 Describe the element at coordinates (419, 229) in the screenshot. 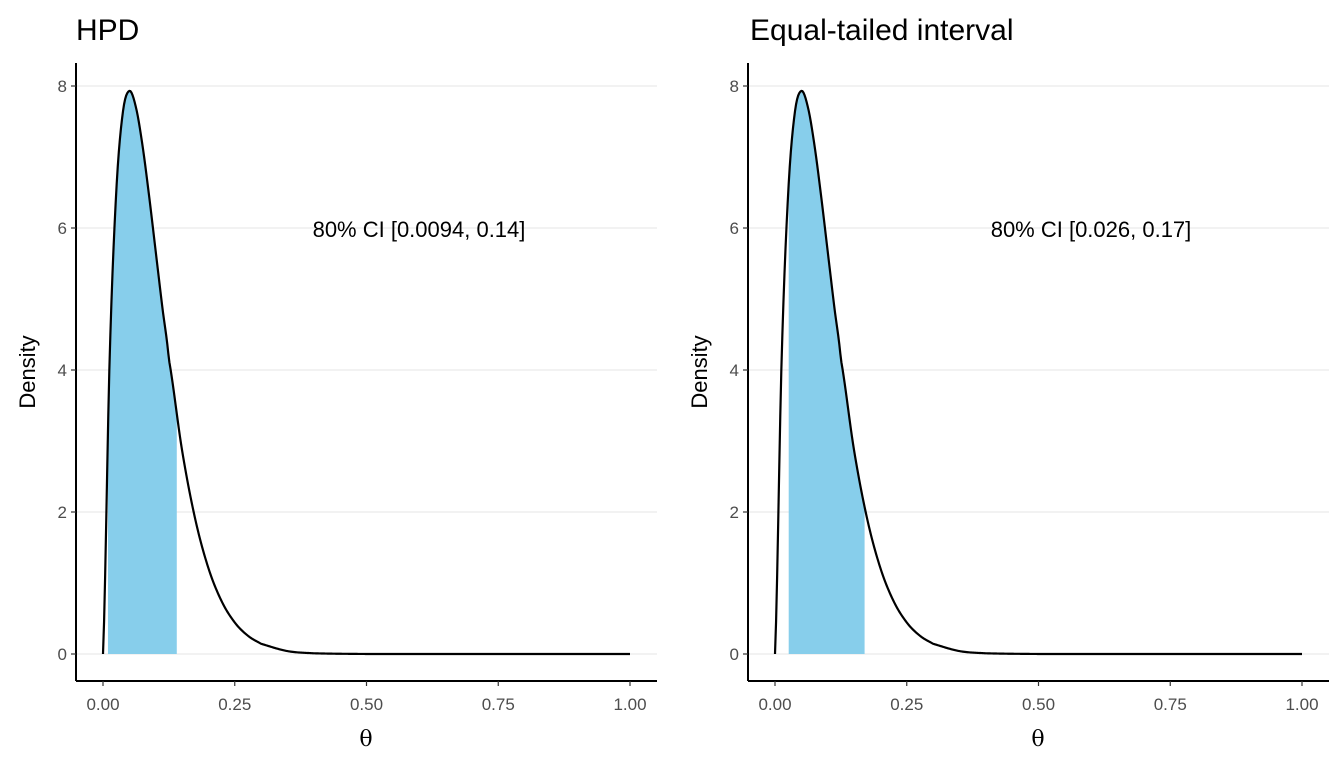

I see `ci-annotation: 80% CI [0.0094, 0.14]` at that location.